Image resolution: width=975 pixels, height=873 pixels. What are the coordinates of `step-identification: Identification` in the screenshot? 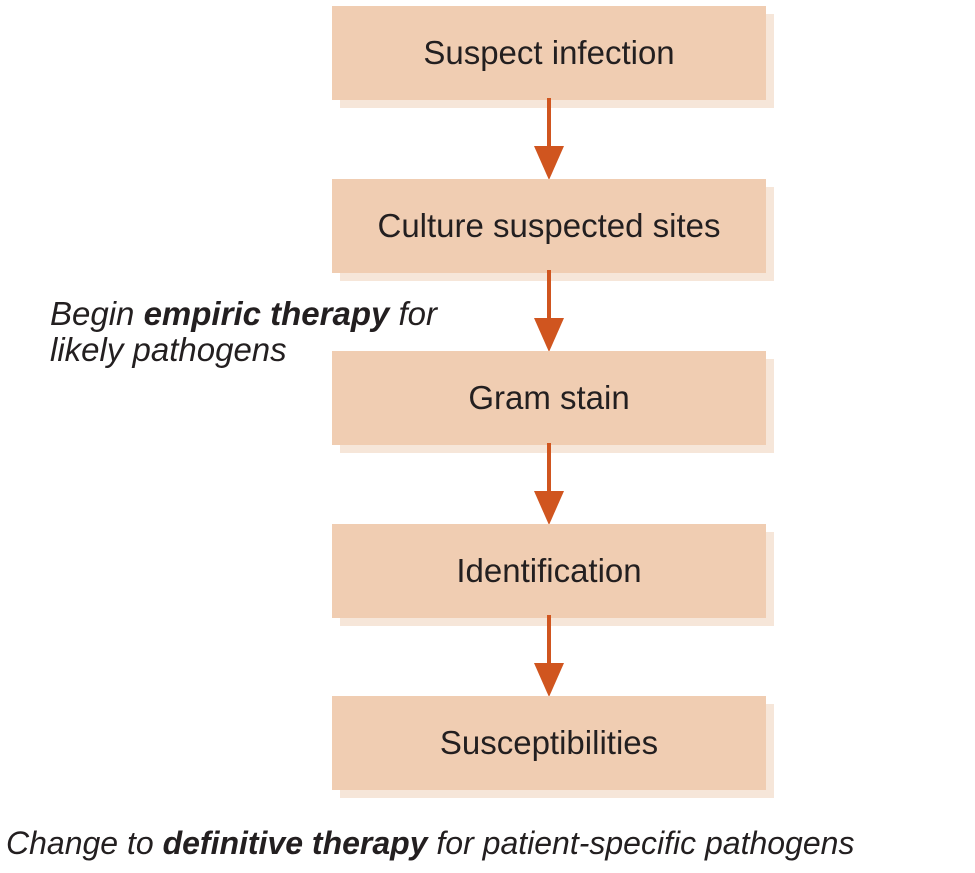 It's located at (549, 571).